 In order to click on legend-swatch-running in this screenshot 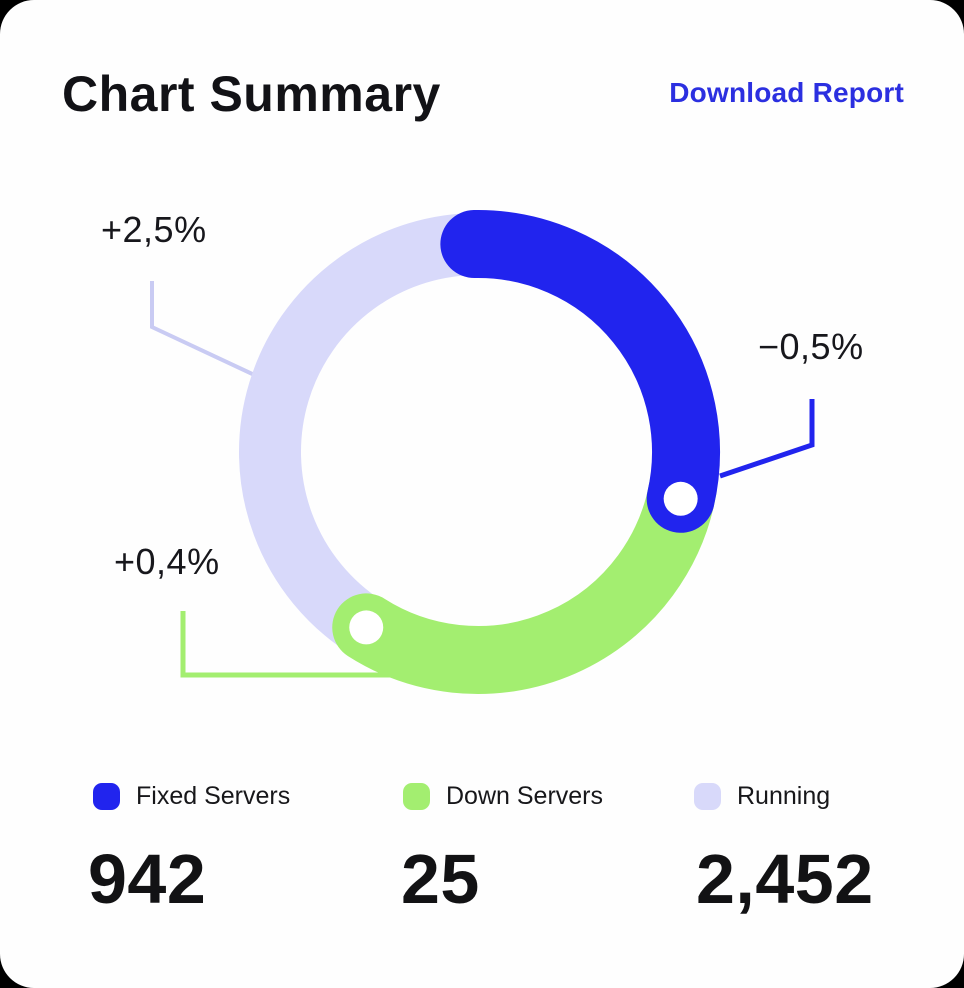, I will do `click(707, 796)`.